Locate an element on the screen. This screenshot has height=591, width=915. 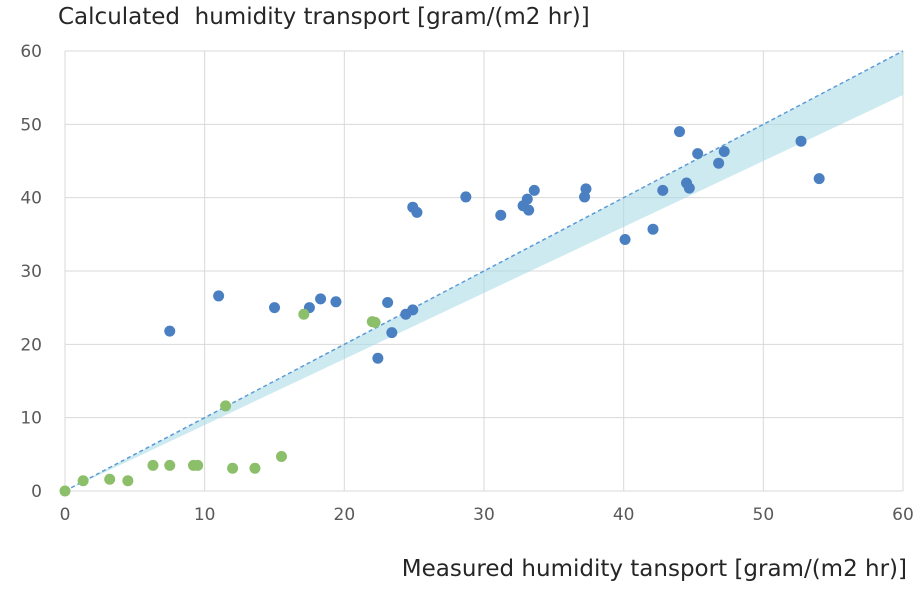
x-tick-label: 40 is located at coordinates (624, 515).